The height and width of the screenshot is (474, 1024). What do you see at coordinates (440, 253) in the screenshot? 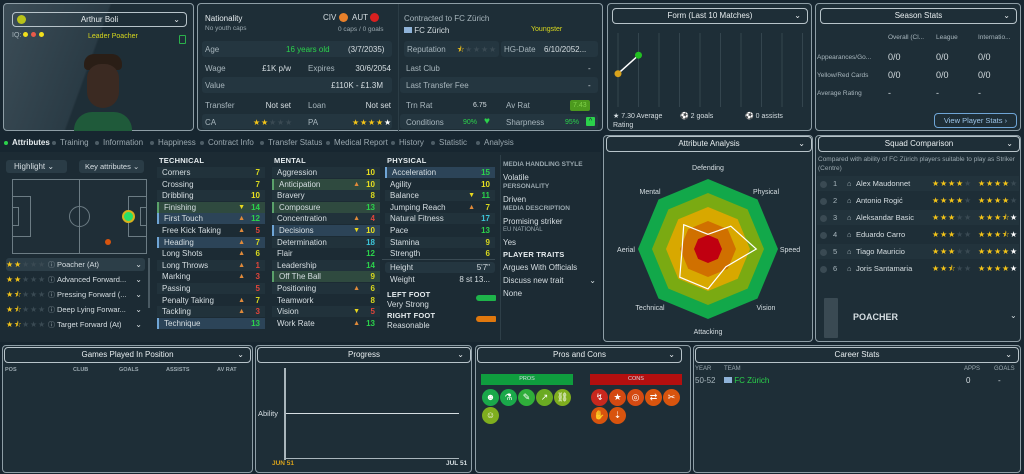
I see `attribute-strength: Strength 6` at bounding box center [440, 253].